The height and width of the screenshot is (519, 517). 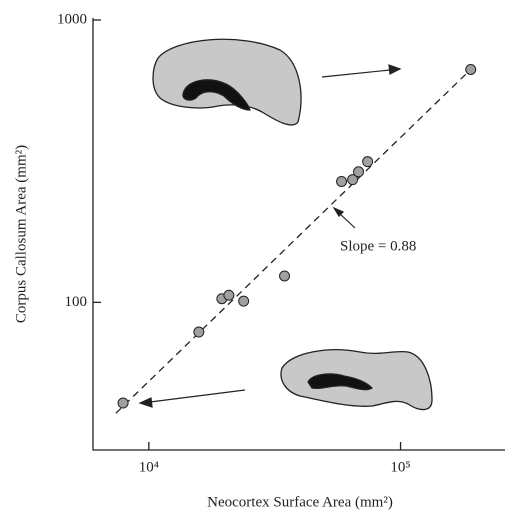 I want to click on y-axis-label: Corpus Callosum Area (mm²), so click(x=21, y=234).